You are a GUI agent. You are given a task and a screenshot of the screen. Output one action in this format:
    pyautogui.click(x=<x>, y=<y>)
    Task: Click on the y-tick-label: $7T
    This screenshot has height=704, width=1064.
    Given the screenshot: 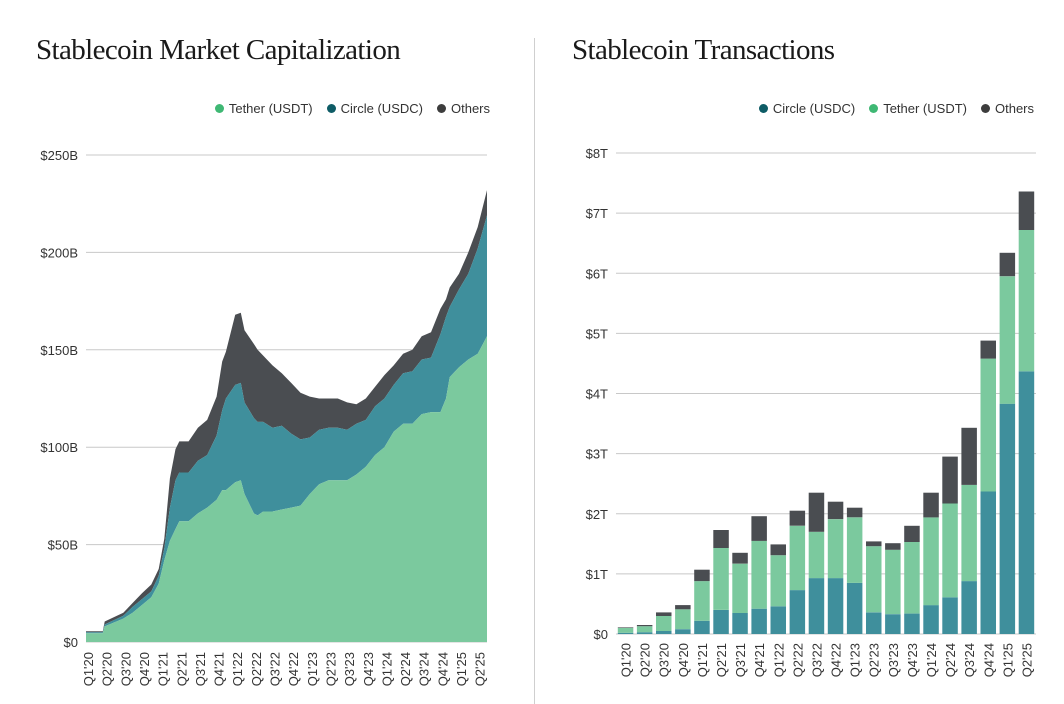 What is the action you would take?
    pyautogui.click(x=597, y=213)
    